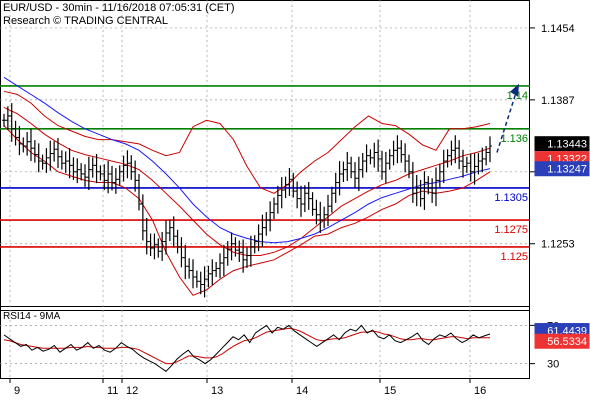  I want to click on price-badge-red, so click(562, 341).